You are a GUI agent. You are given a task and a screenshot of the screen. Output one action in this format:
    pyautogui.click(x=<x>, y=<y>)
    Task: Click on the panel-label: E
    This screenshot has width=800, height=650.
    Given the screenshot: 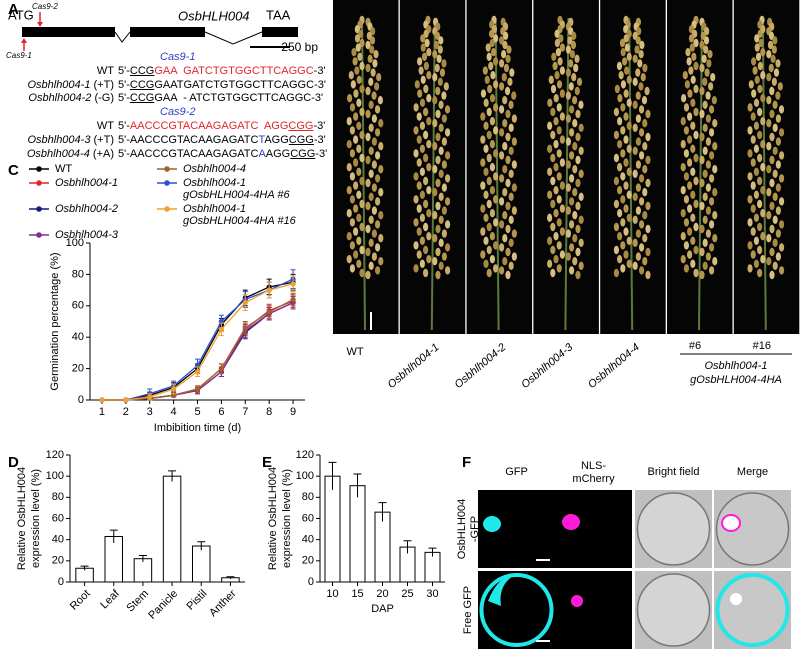 What is the action you would take?
    pyautogui.click(x=267, y=462)
    